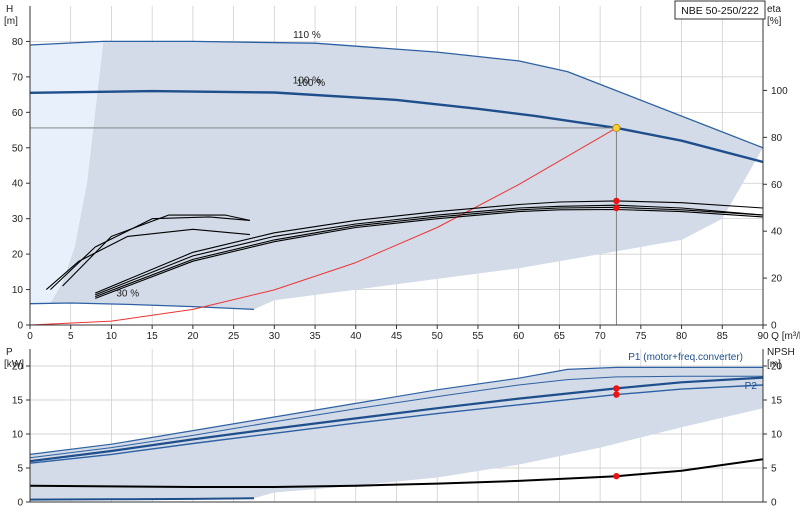 Image resolution: width=800 pixels, height=520 pixels. I want to click on x-tick-label: 10, so click(112, 336).